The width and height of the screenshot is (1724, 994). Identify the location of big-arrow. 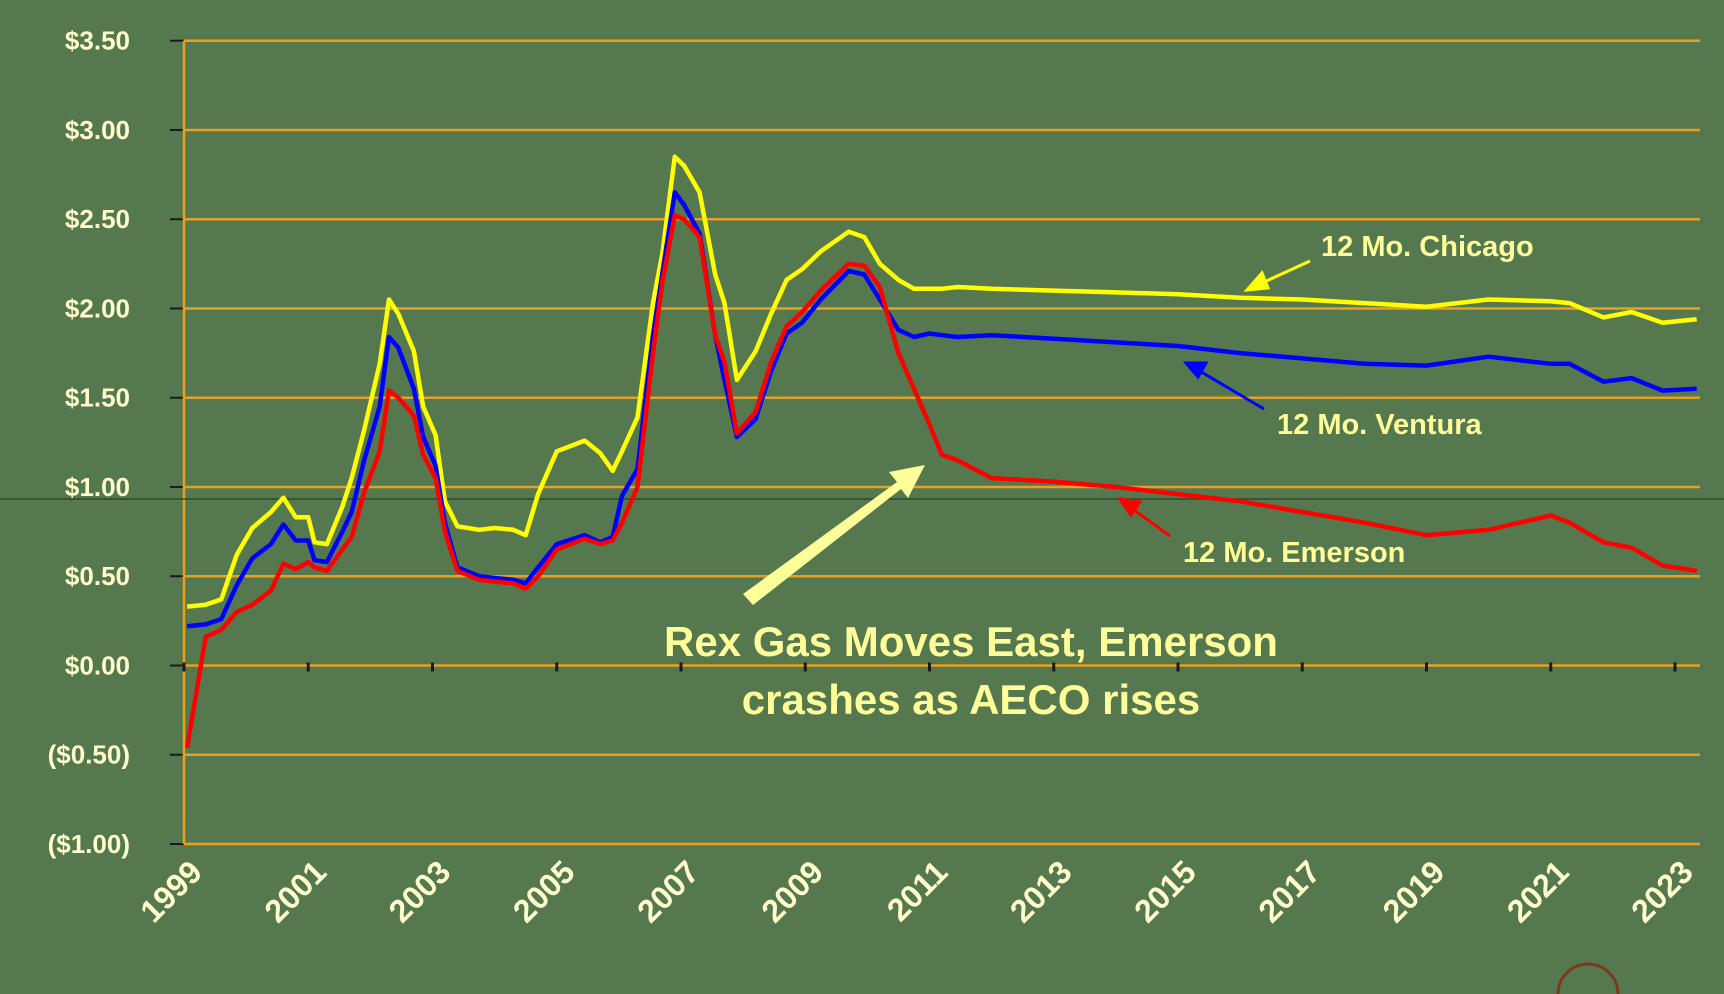
(834, 535).